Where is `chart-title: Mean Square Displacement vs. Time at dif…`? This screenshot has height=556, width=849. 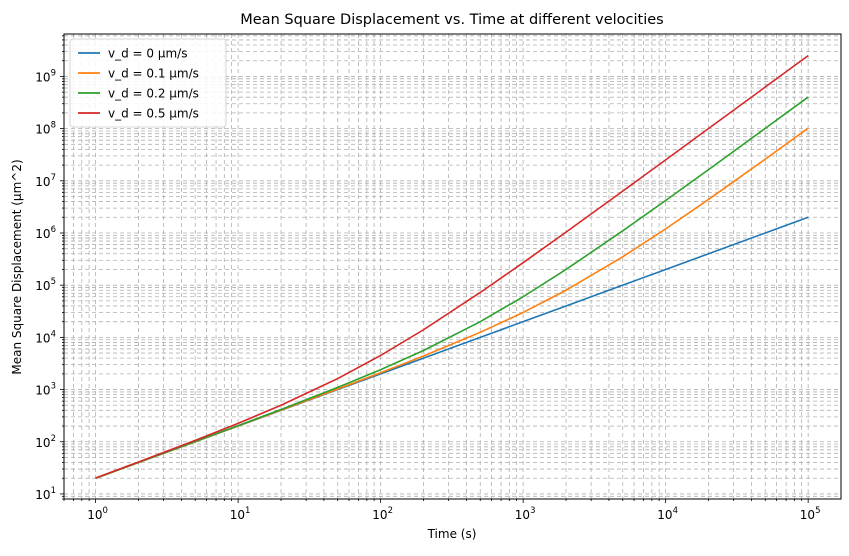
chart-title: Mean Square Displacement vs. Time at dif… is located at coordinates (451, 20).